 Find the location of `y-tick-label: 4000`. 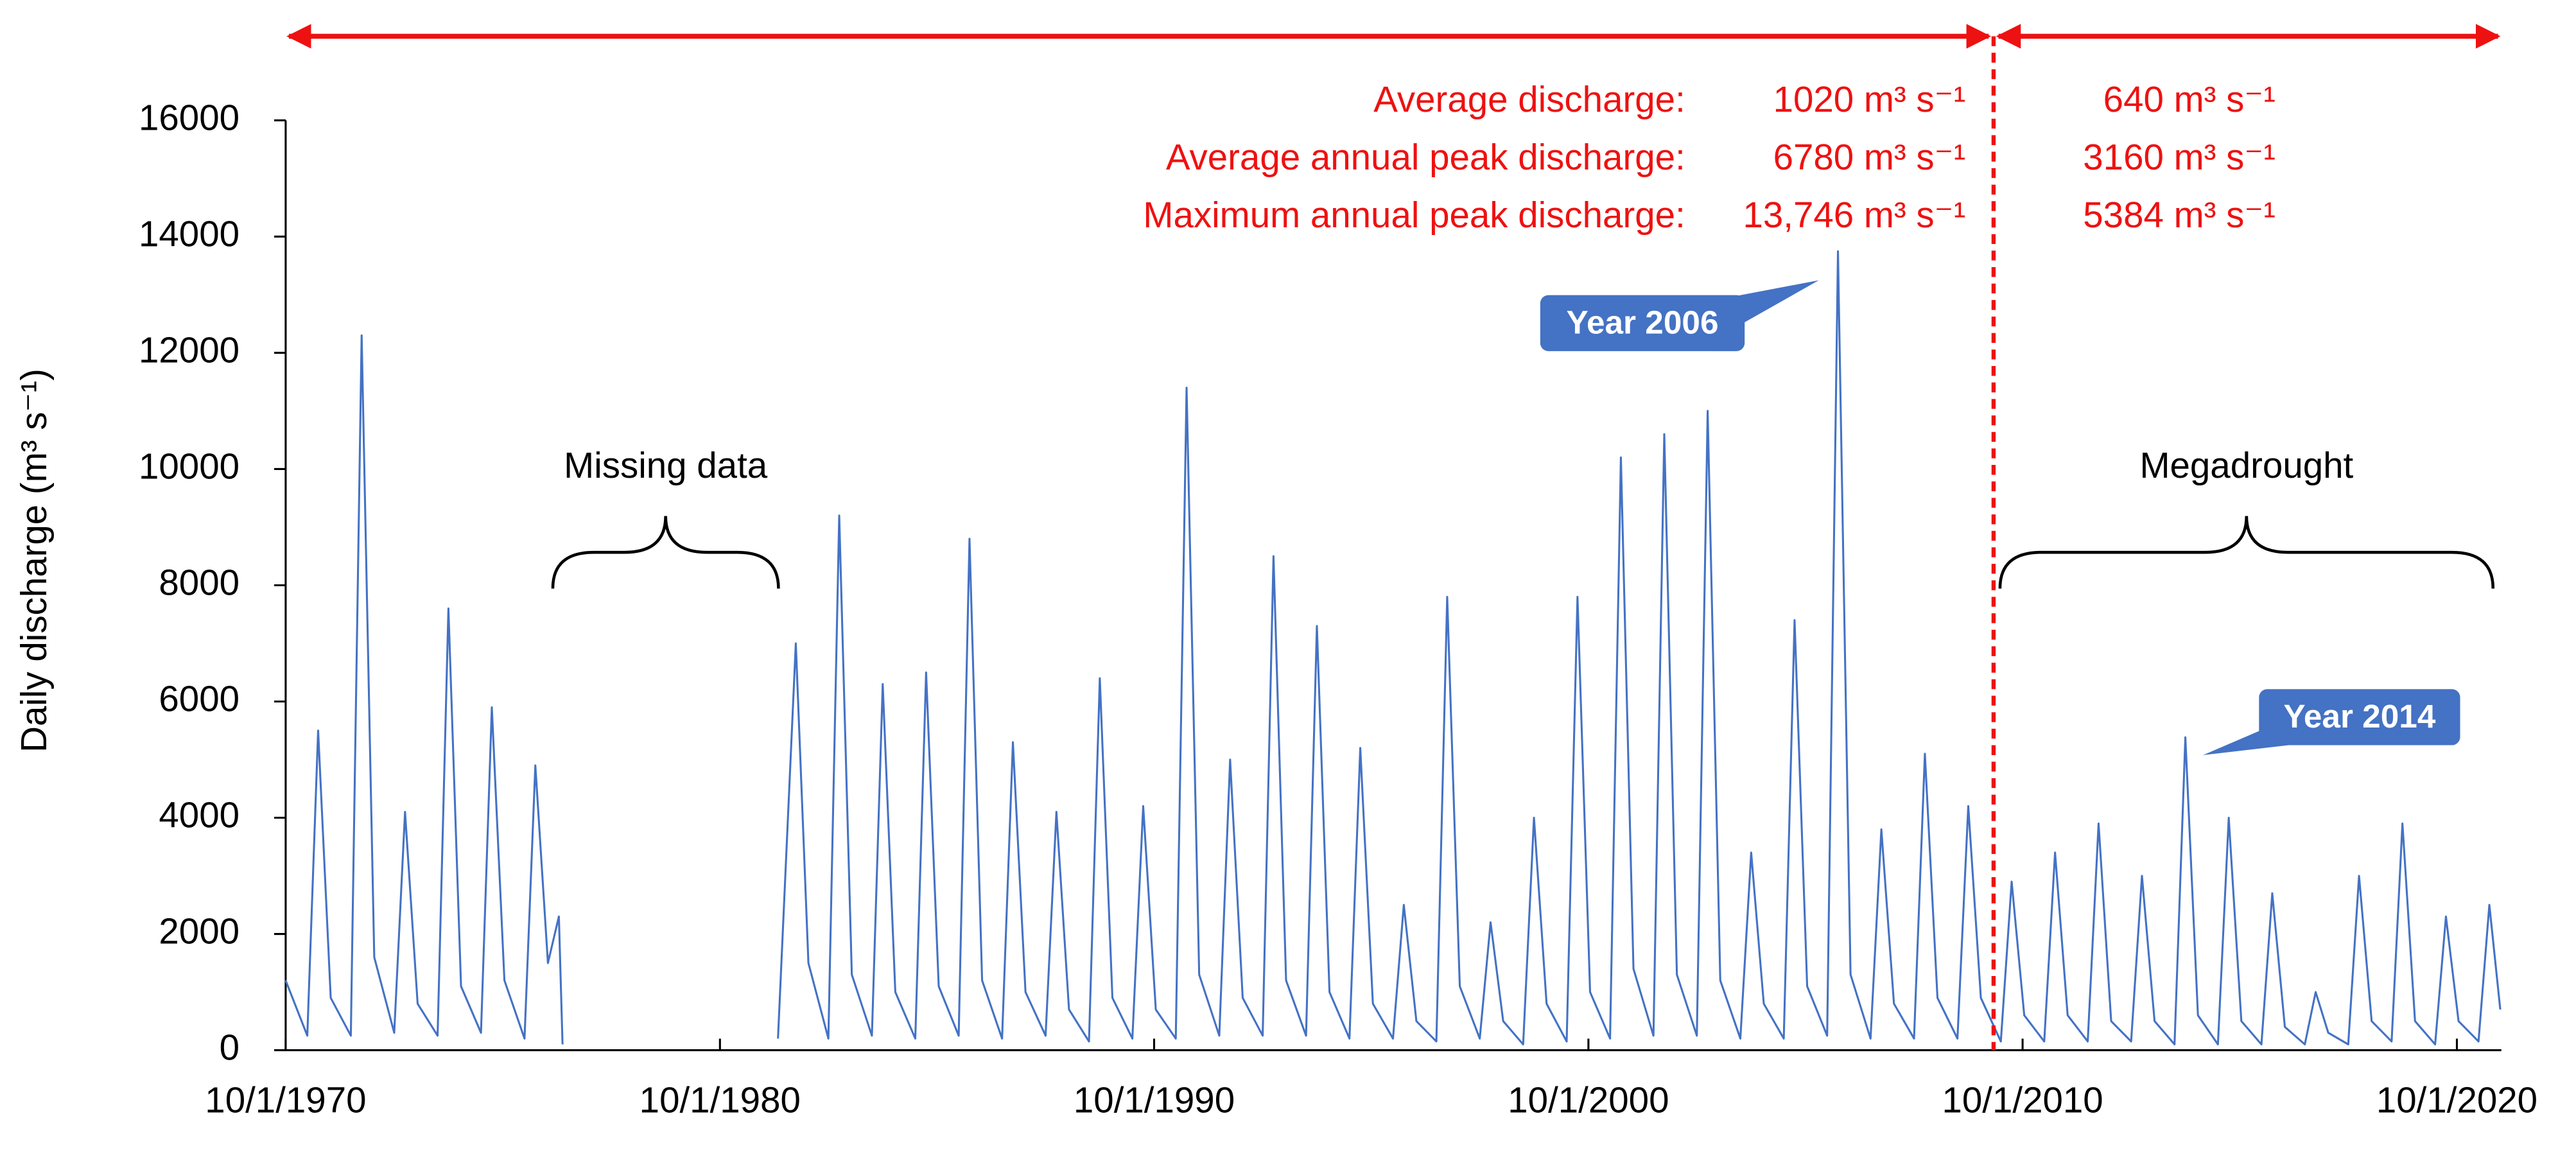

y-tick-label: 4000 is located at coordinates (199, 814).